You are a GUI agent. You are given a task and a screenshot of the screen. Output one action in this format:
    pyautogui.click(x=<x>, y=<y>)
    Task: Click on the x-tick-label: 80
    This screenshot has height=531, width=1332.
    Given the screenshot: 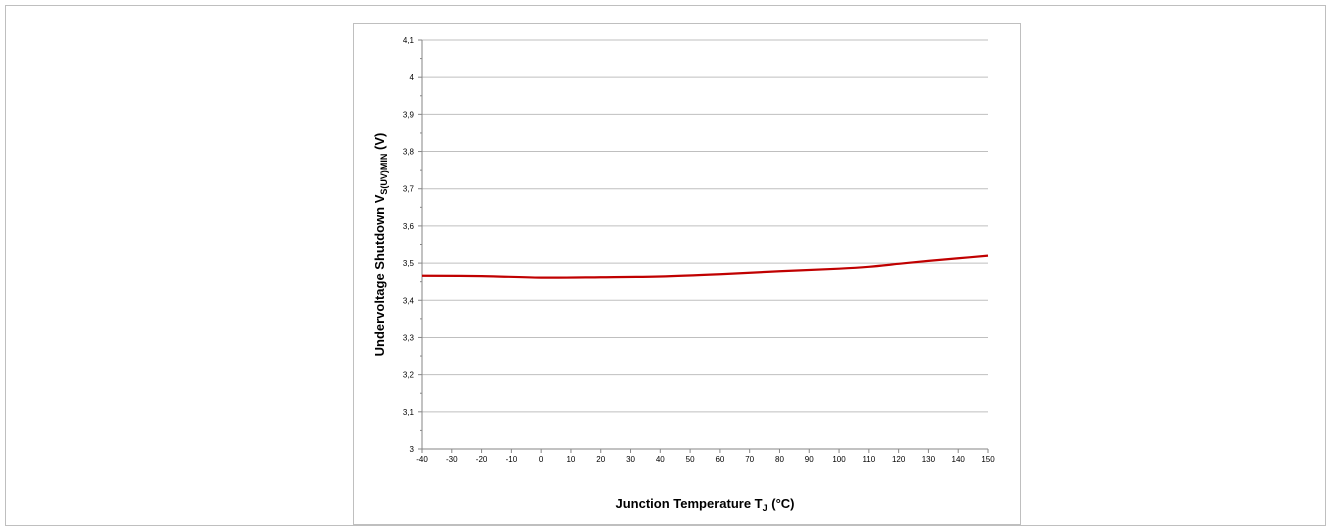 What is the action you would take?
    pyautogui.click(x=779, y=459)
    